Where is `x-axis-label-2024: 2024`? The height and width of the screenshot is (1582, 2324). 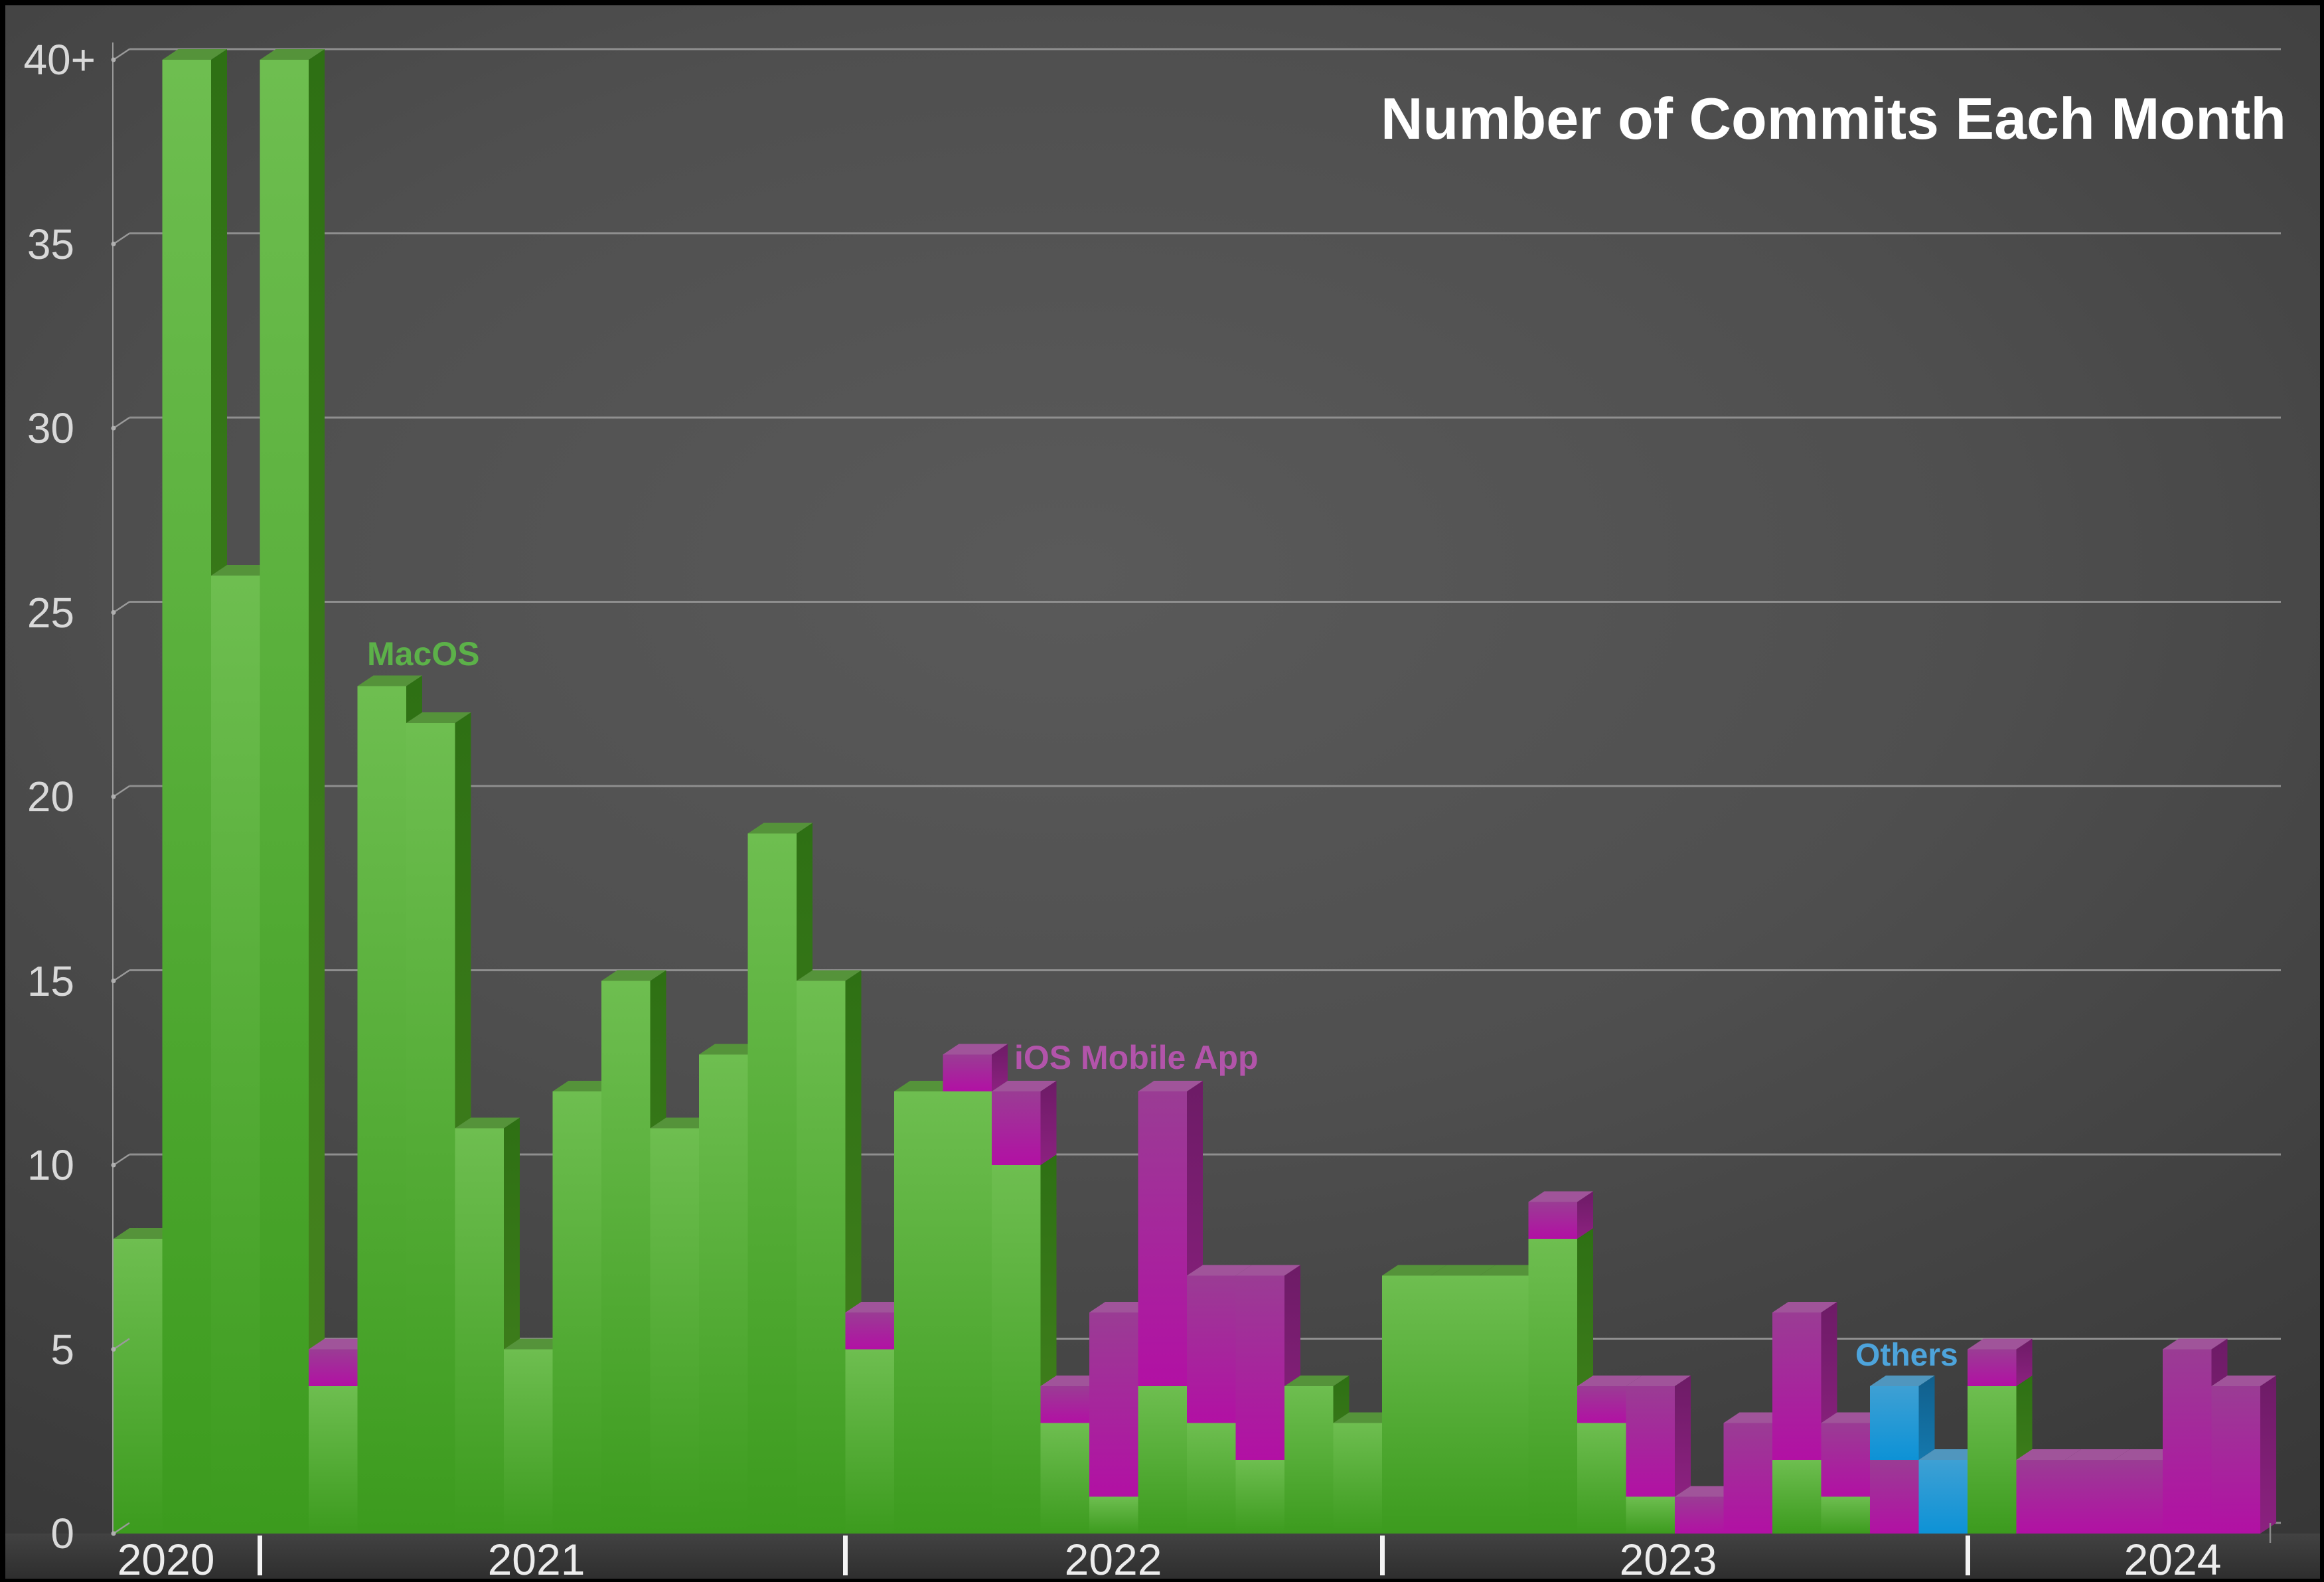
x-axis-label-2024: 2024 is located at coordinates (2173, 1558).